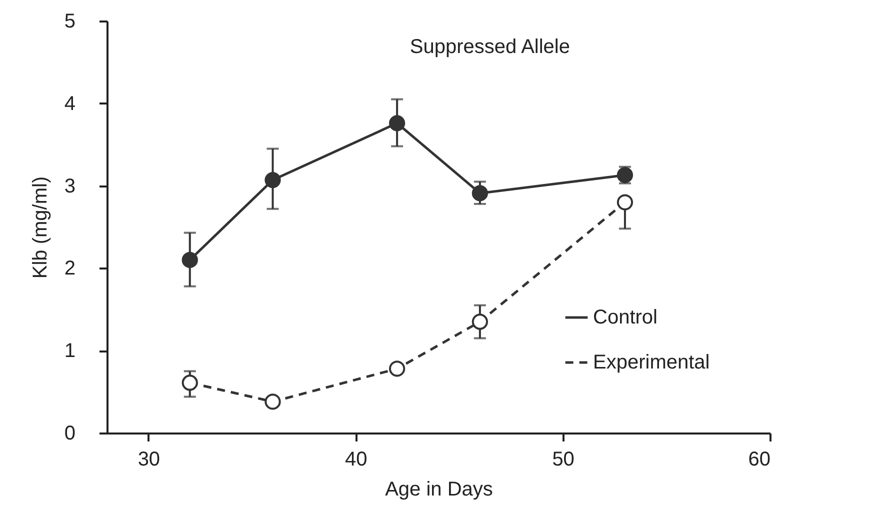  What do you see at coordinates (651, 363) in the screenshot?
I see `legend-label: Experimental` at bounding box center [651, 363].